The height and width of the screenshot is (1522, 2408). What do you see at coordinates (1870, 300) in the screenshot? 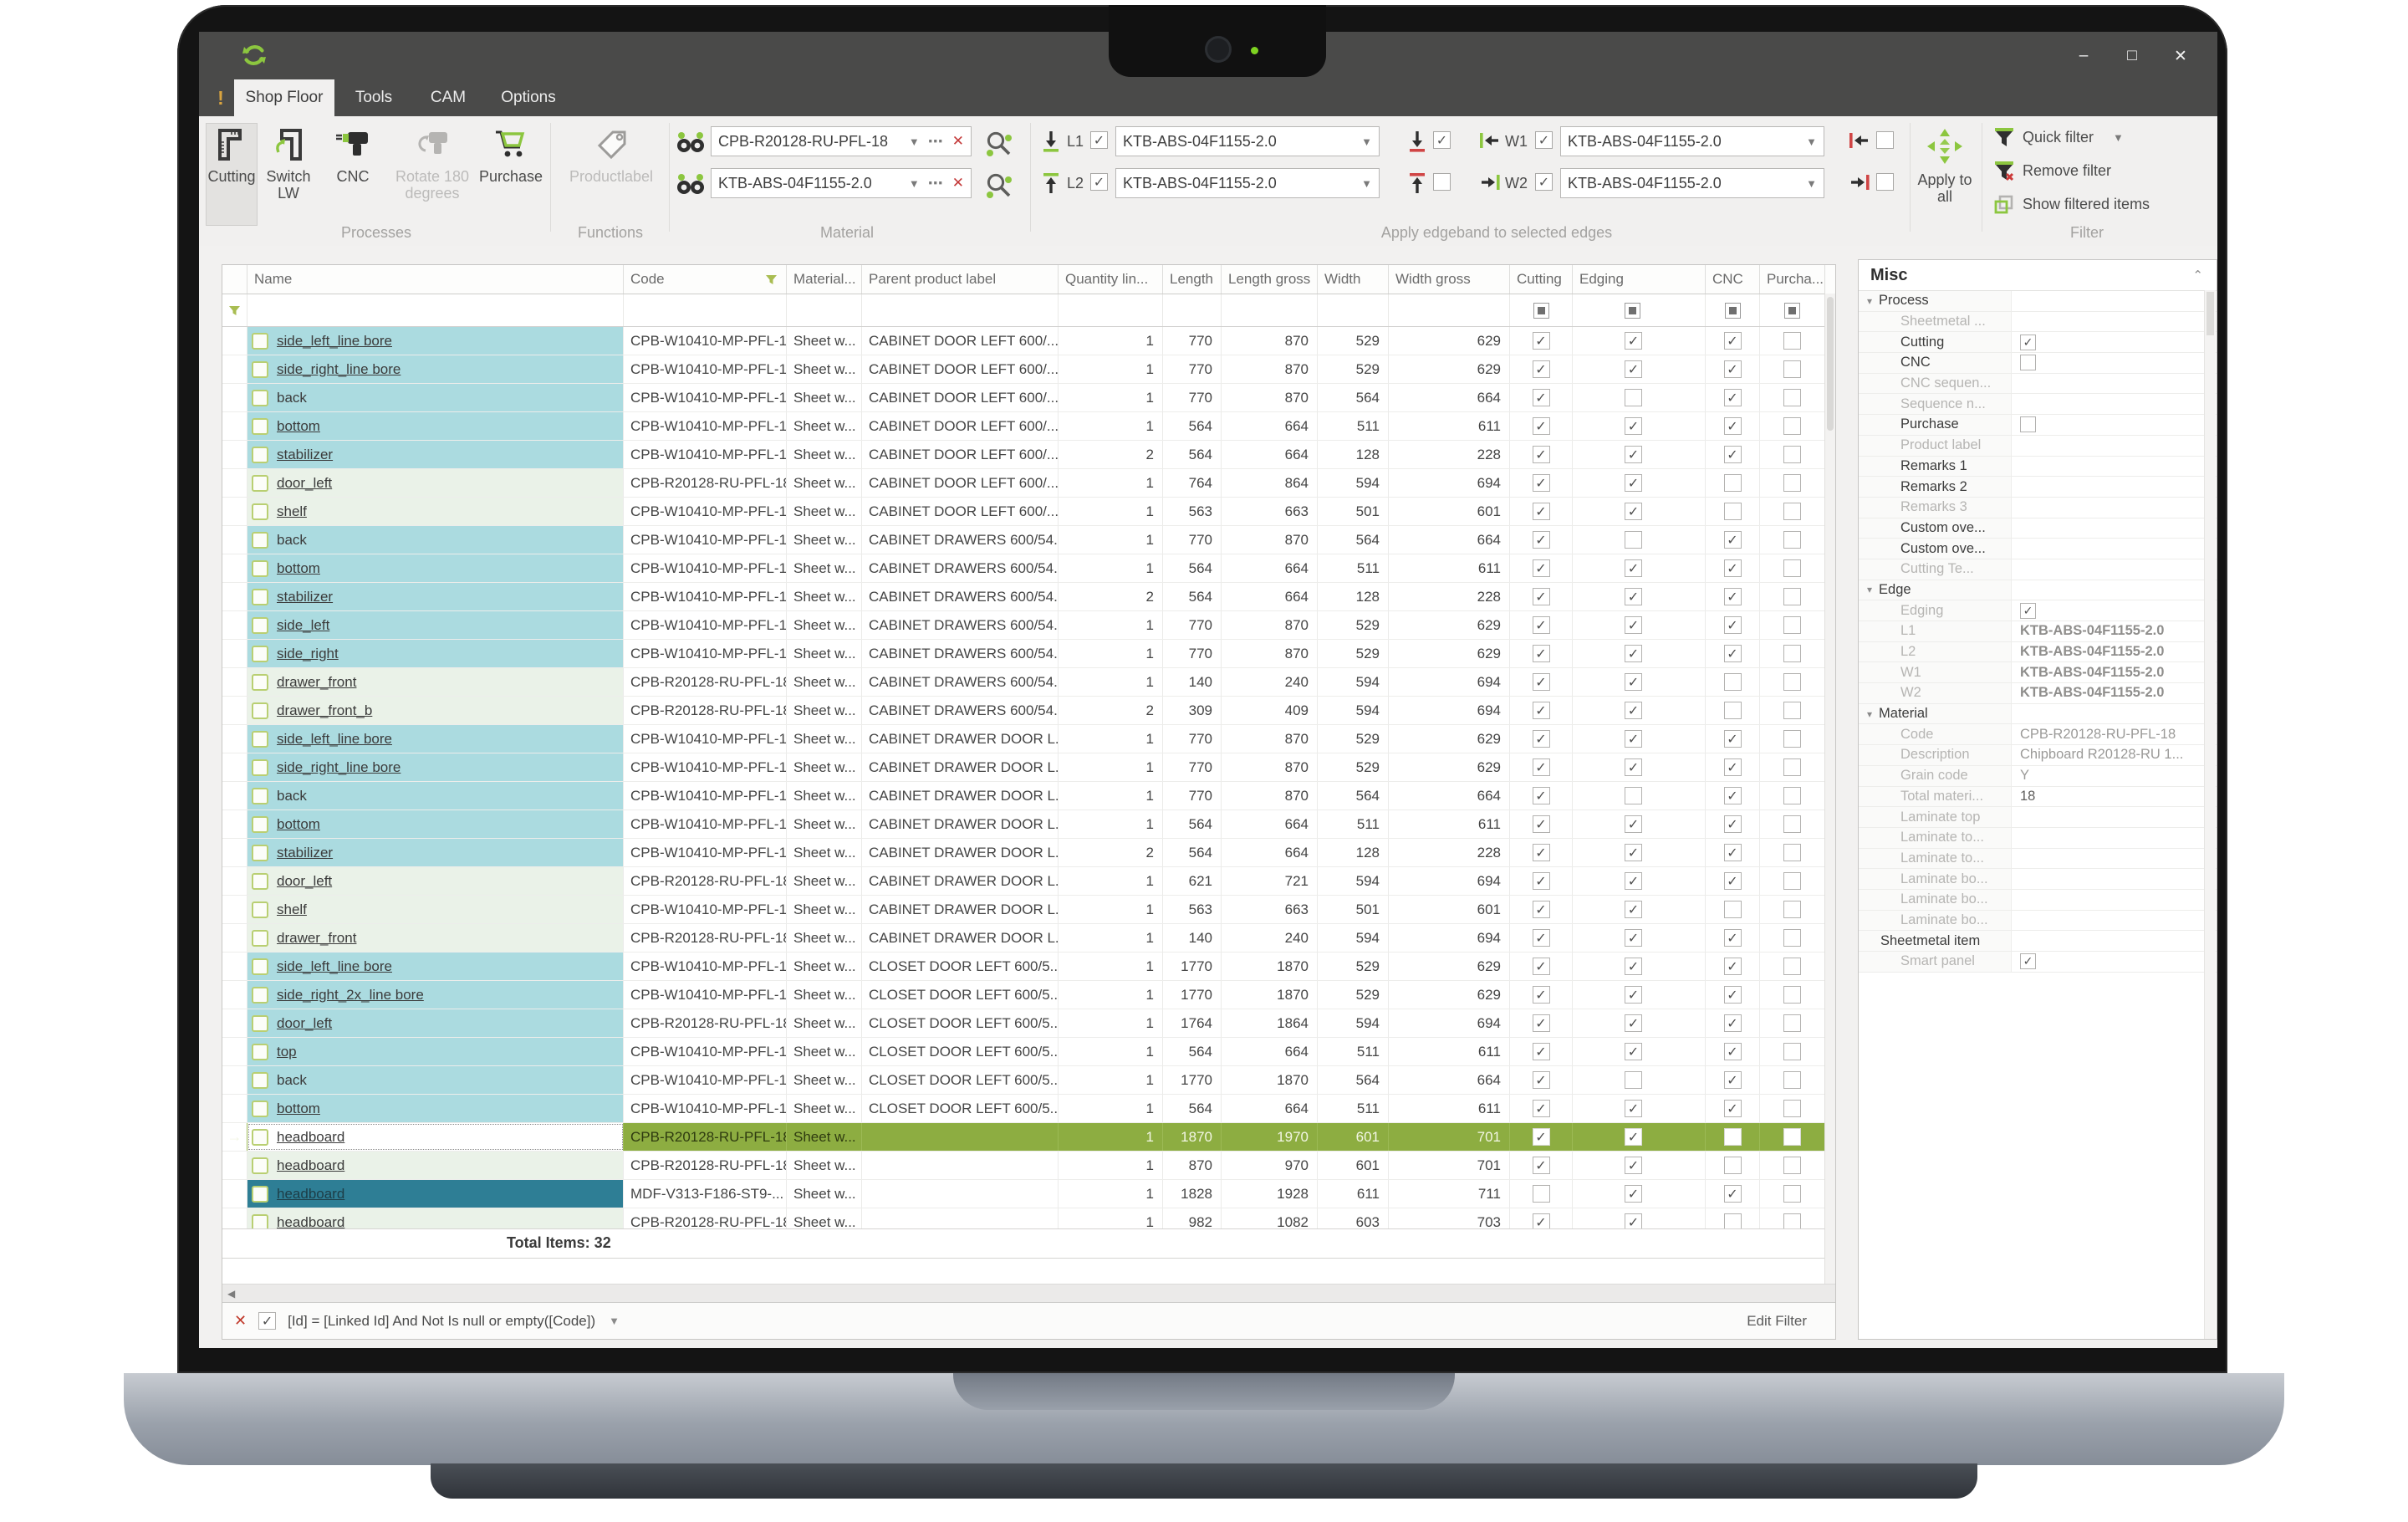
I see `group-expand-icon: ▾` at bounding box center [1870, 300].